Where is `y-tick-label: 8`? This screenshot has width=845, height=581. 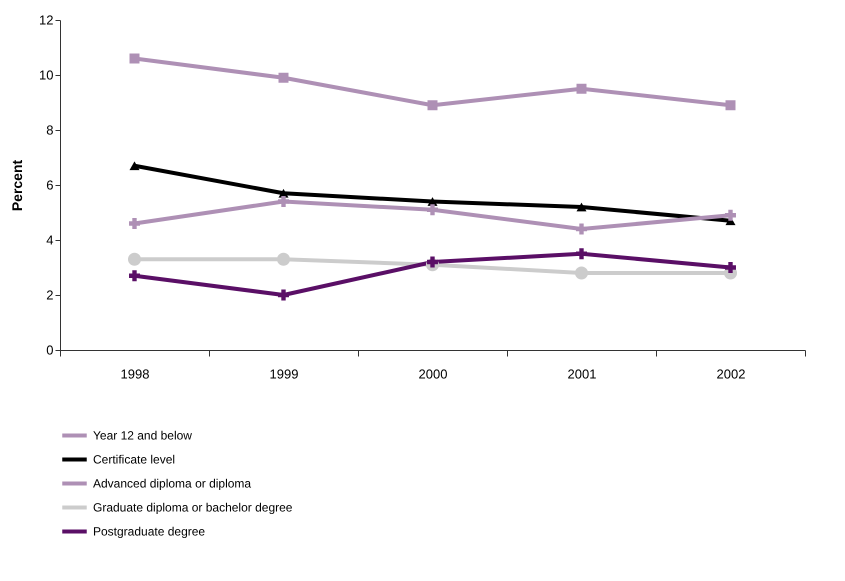
y-tick-label: 8 is located at coordinates (50, 130).